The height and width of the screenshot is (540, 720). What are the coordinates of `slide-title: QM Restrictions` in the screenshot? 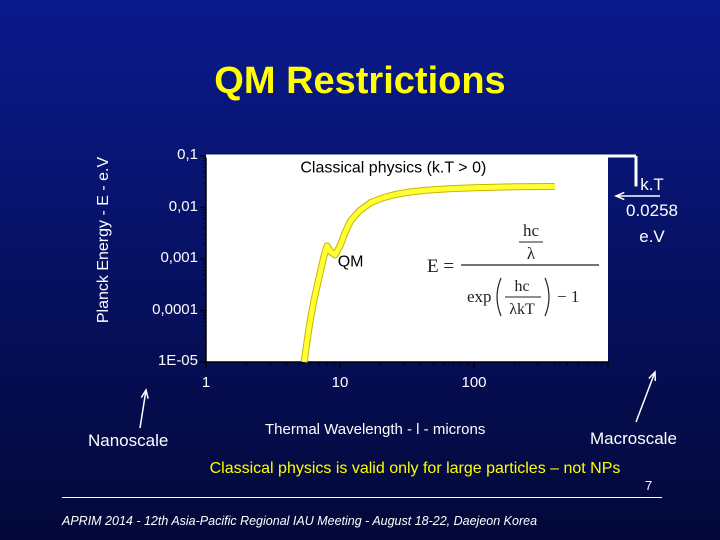 It's located at (360, 81).